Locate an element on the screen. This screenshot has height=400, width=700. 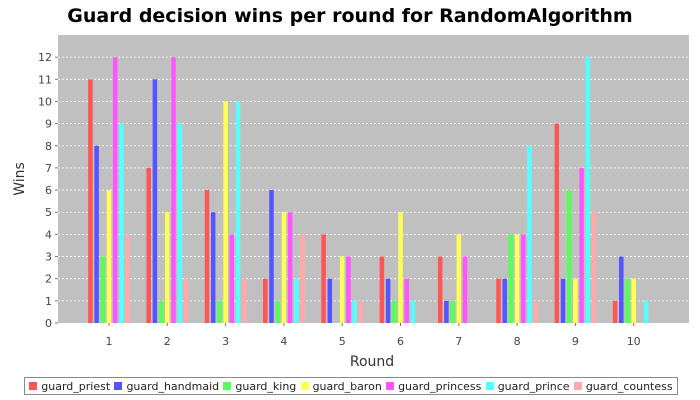
x-tick-label: 7 is located at coordinates (458, 341).